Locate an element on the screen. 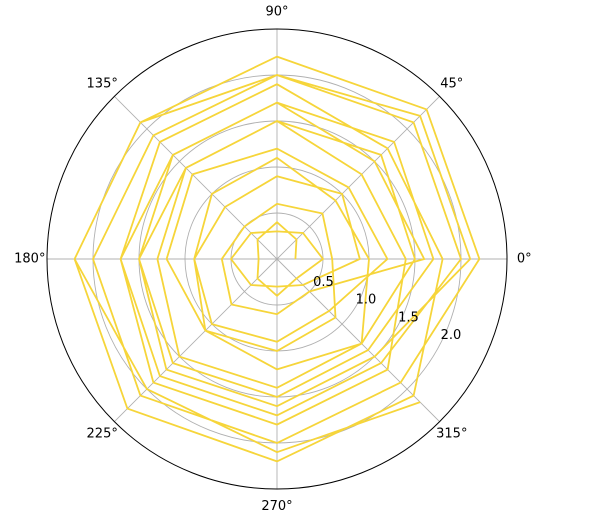 This screenshot has width=612, height=517. theta-tick-label: 45° is located at coordinates (451, 84).